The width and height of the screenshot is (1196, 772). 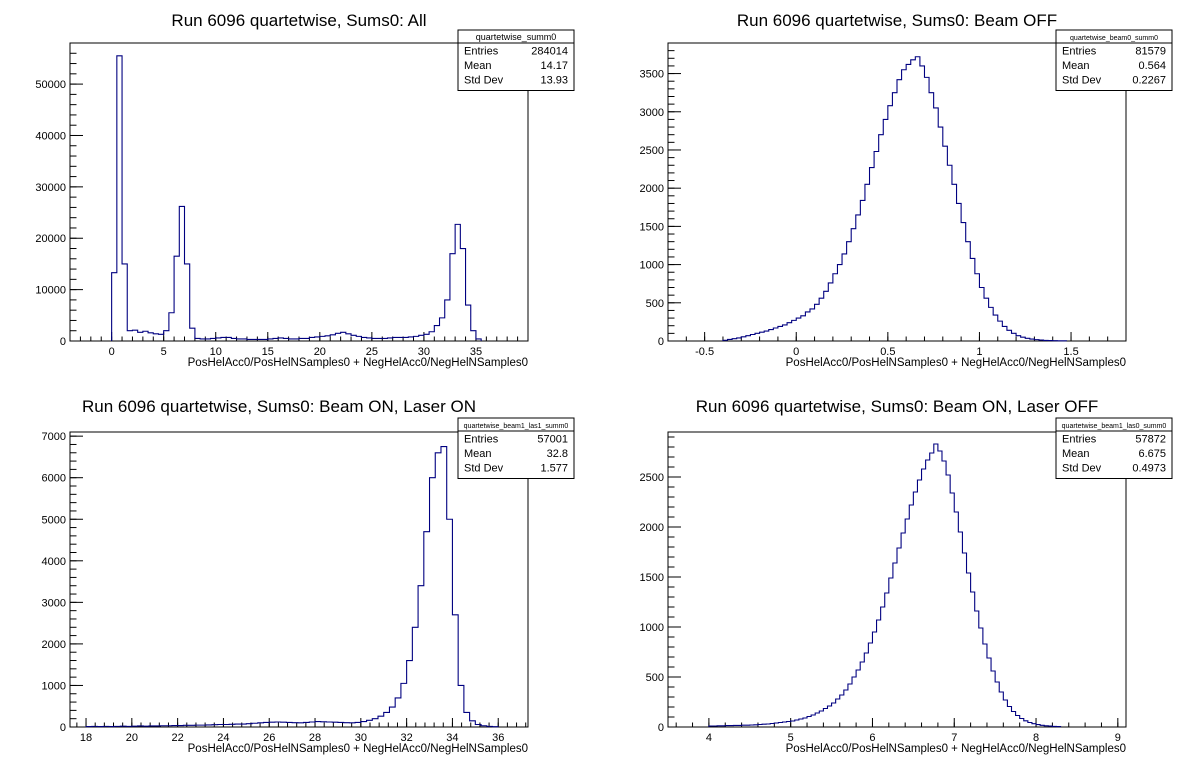 What do you see at coordinates (1070, 352) in the screenshot?
I see `x-tick-label: 1.5` at bounding box center [1070, 352].